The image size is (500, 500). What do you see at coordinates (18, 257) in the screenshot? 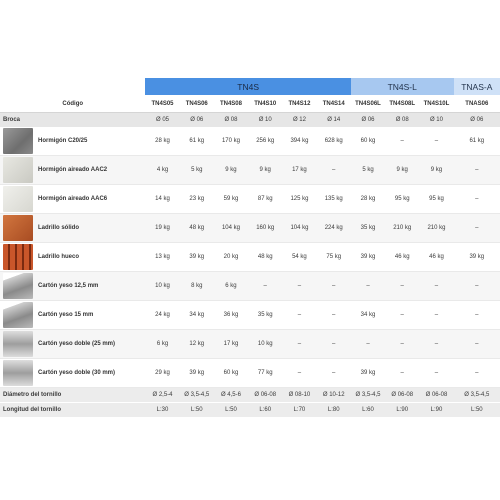
I see `material-thumbnail-hollow` at bounding box center [18, 257].